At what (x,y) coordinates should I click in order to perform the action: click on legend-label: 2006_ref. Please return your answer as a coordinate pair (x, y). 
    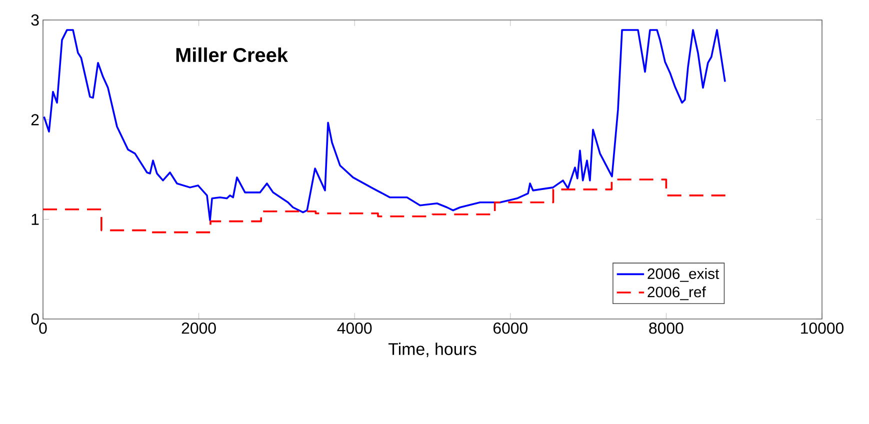
    Looking at the image, I should click on (677, 293).